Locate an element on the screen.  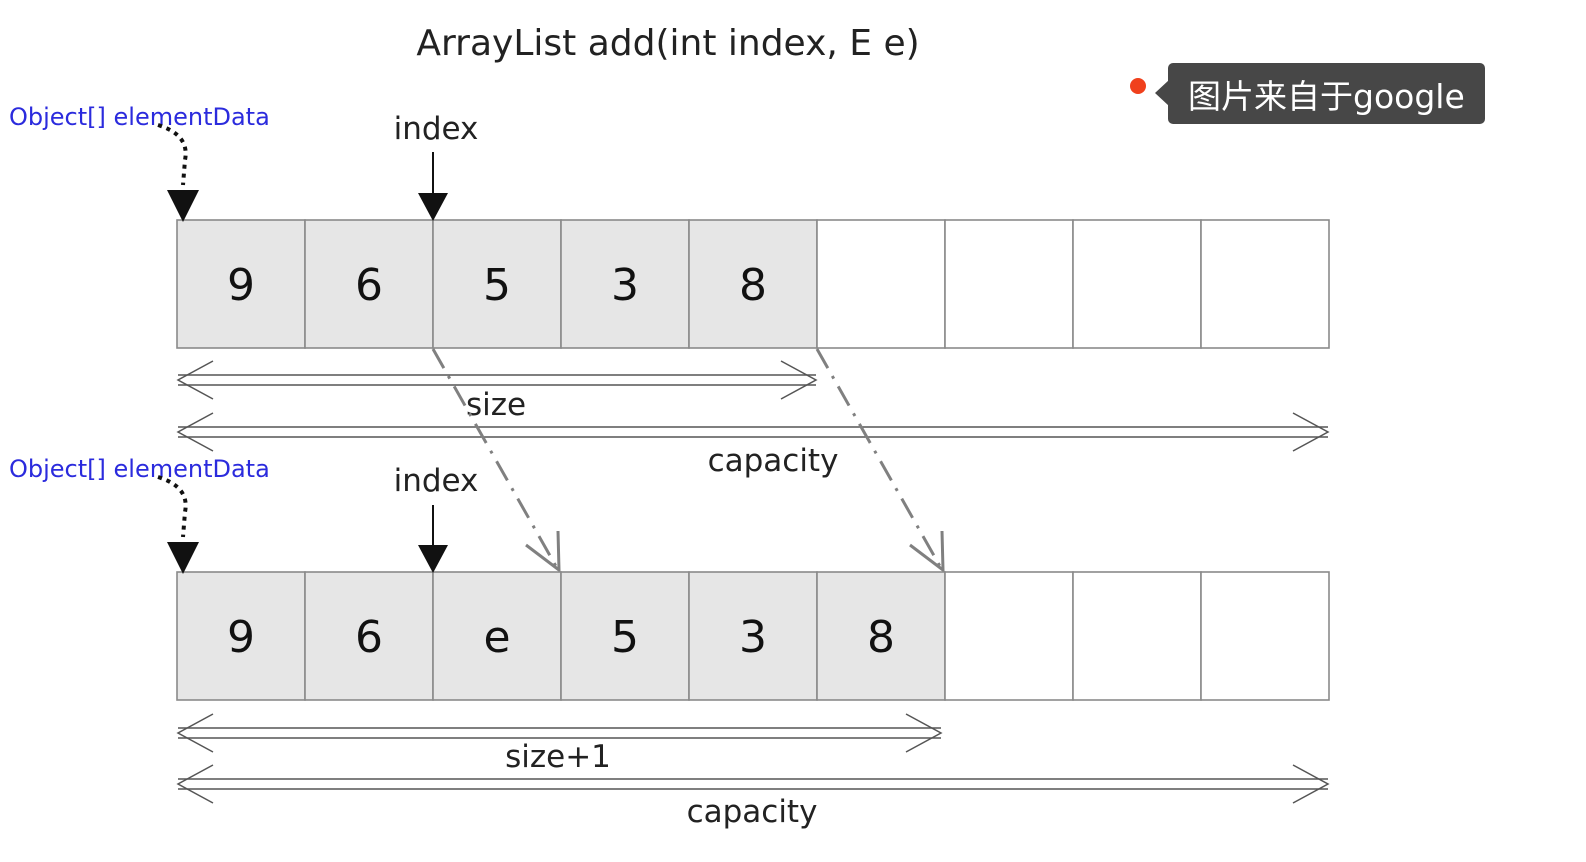
before-pointer-label: Object[] elementData is located at coordinates (139, 117).